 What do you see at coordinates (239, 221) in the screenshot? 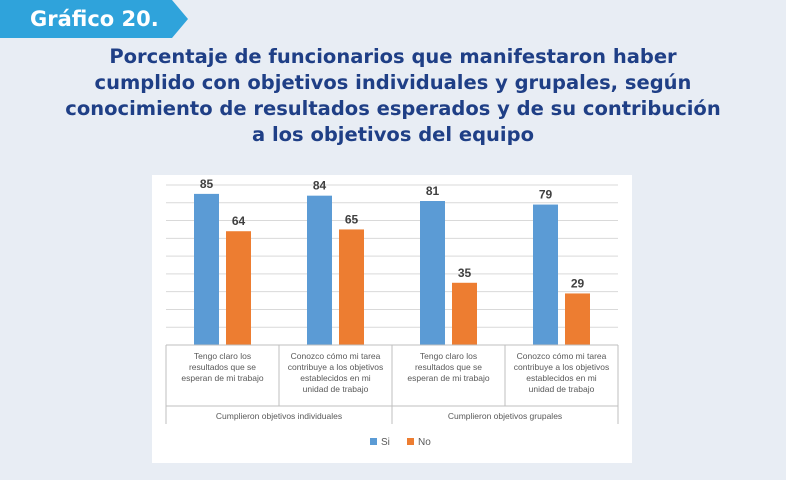
I see `data-label-no-1: 64` at bounding box center [239, 221].